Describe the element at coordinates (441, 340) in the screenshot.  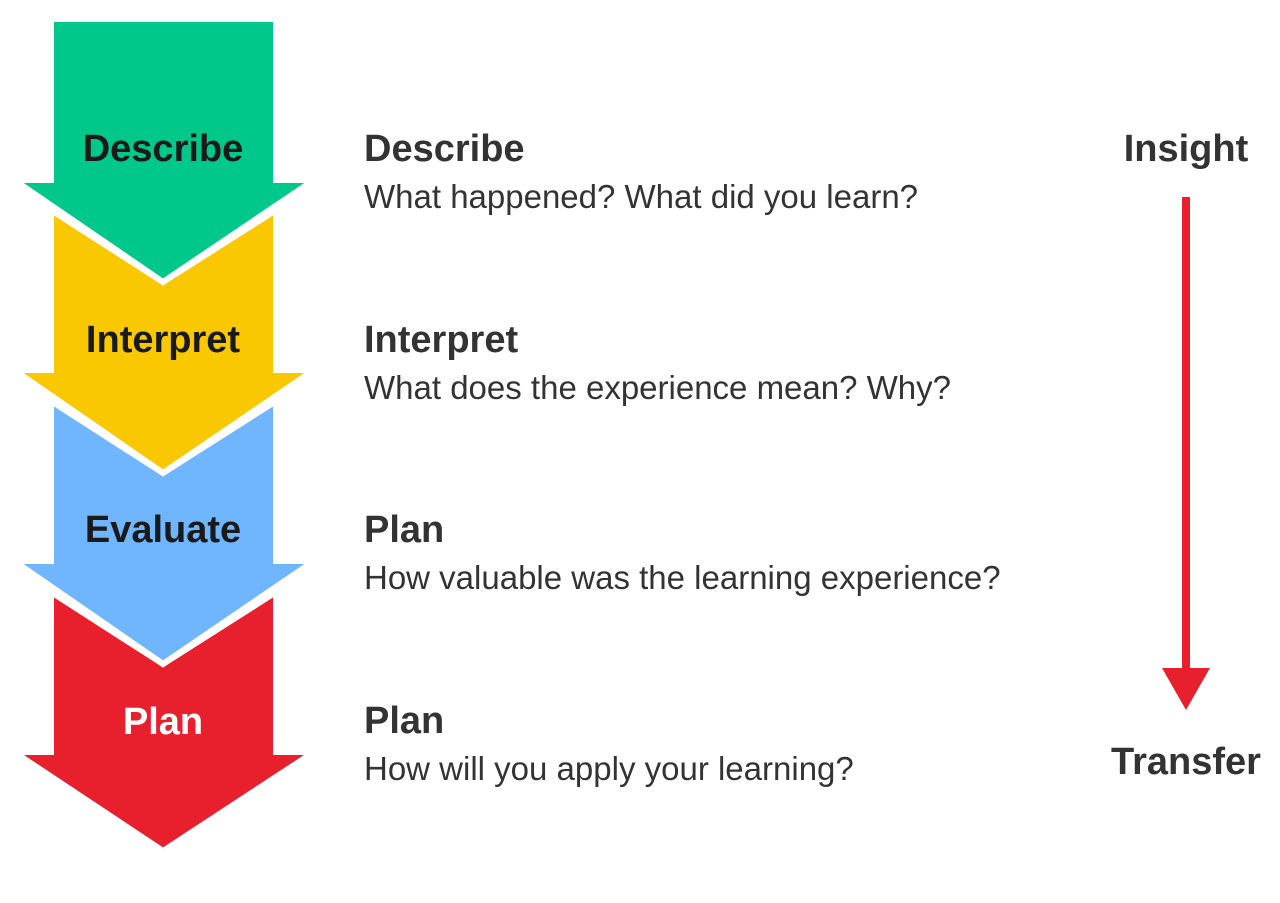
I see `step-title: Interpret` at that location.